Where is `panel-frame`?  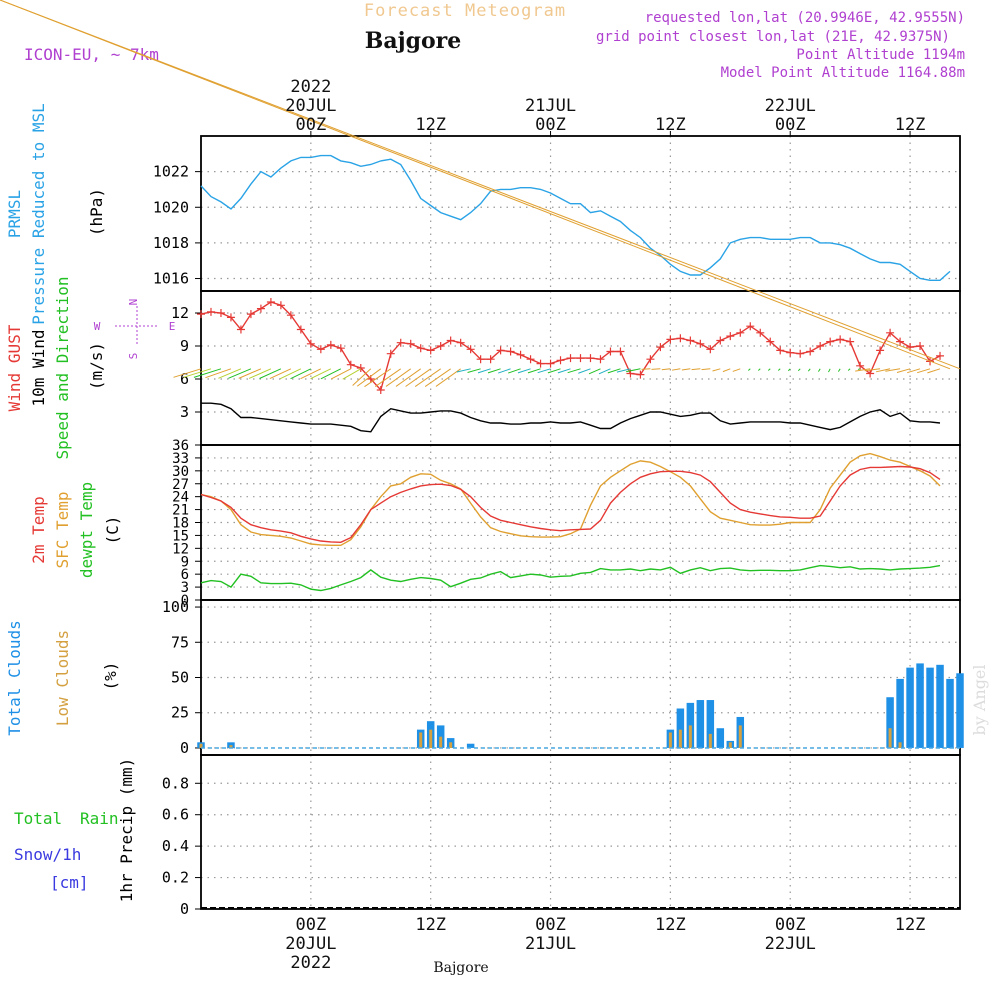
panel-frame is located at coordinates (580, 213).